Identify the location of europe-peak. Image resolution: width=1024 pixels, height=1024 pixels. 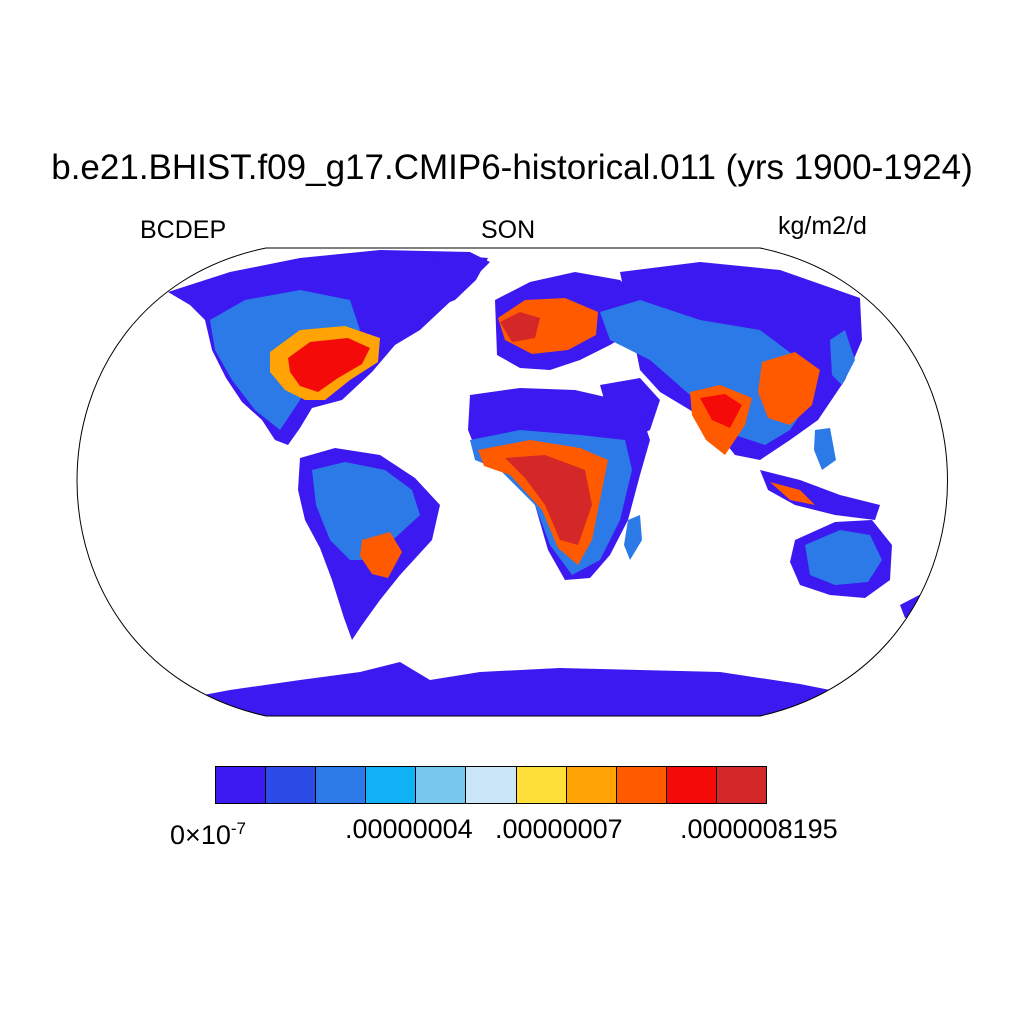
(520, 327).